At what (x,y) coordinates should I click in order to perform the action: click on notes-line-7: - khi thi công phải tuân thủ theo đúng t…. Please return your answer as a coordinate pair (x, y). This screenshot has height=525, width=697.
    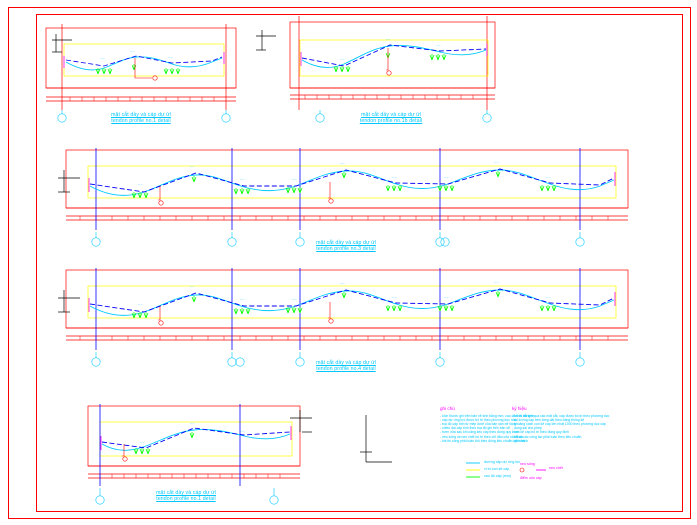
    Looking at the image, I should click on (484, 440).